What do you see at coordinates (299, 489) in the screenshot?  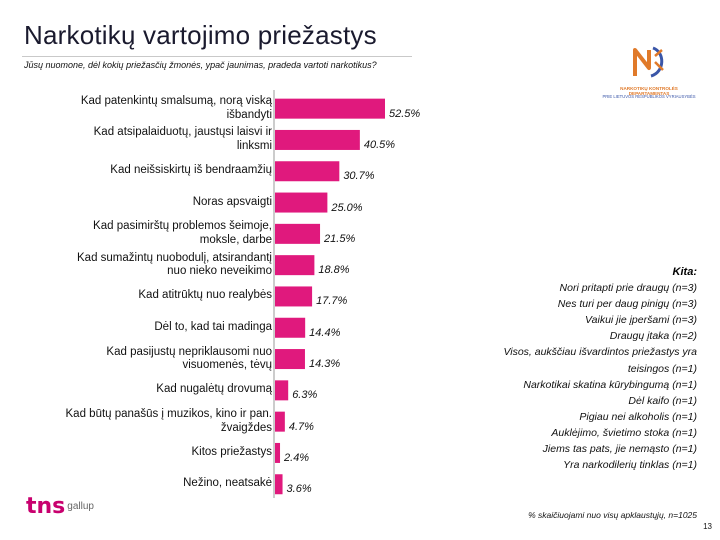 I see `value-label: 3.6%` at bounding box center [299, 489].